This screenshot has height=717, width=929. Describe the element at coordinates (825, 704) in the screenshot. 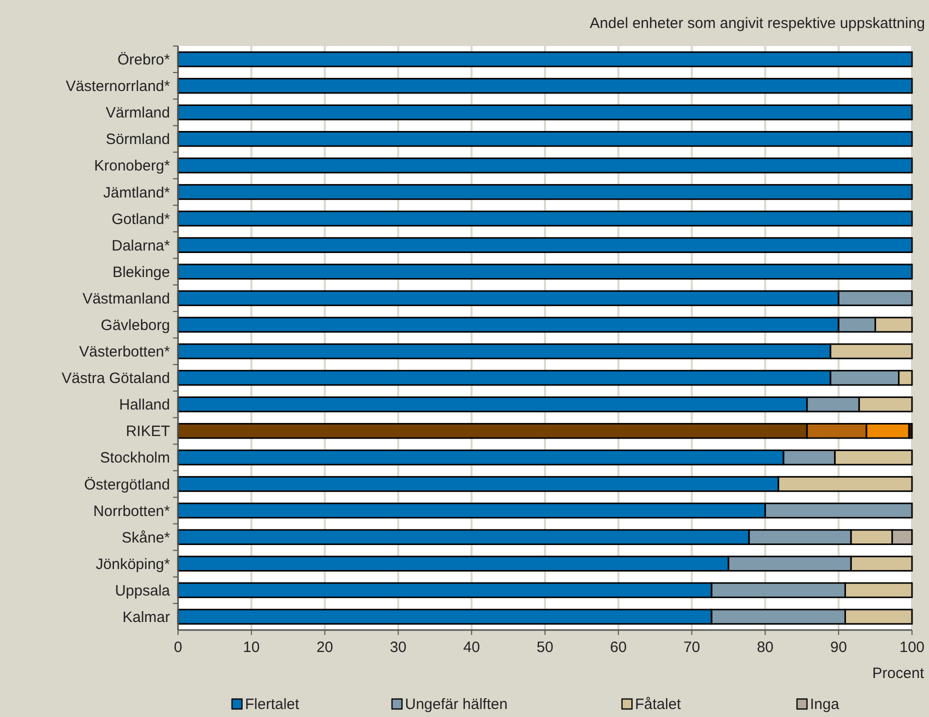

I see `legend-label: Inga` at that location.